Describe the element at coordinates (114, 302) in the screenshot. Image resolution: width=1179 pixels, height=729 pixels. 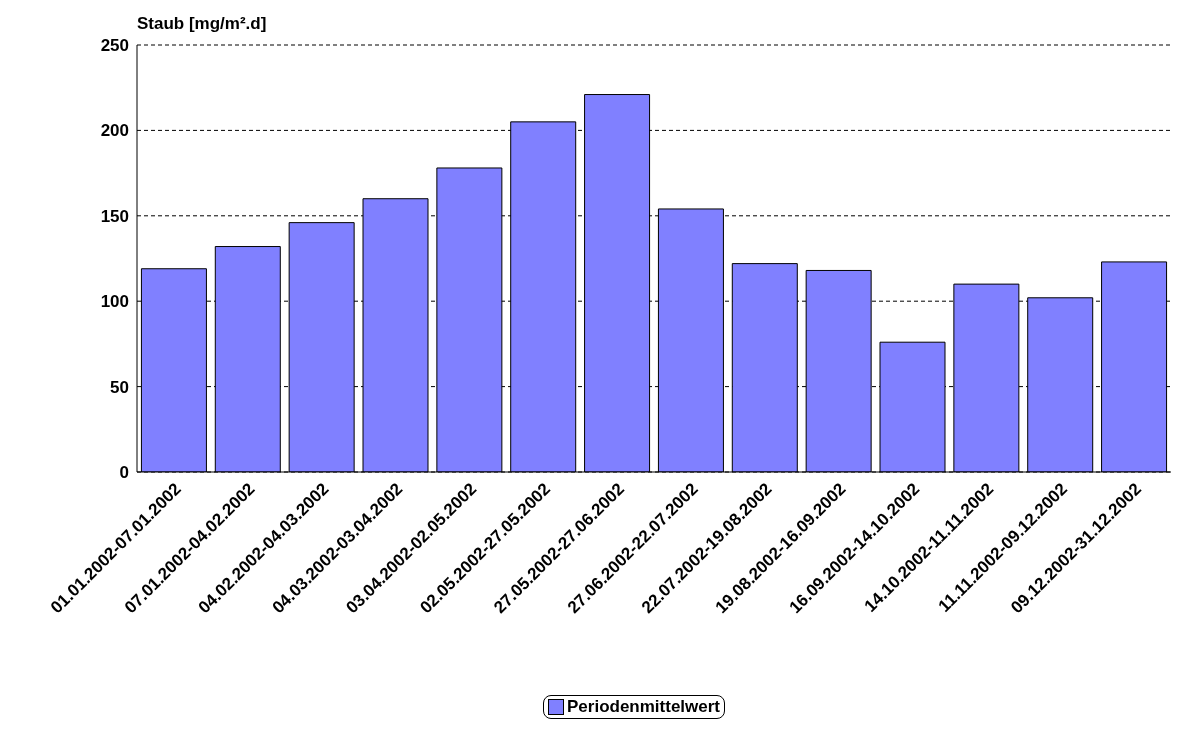
I see `y-tick-label: 100` at that location.